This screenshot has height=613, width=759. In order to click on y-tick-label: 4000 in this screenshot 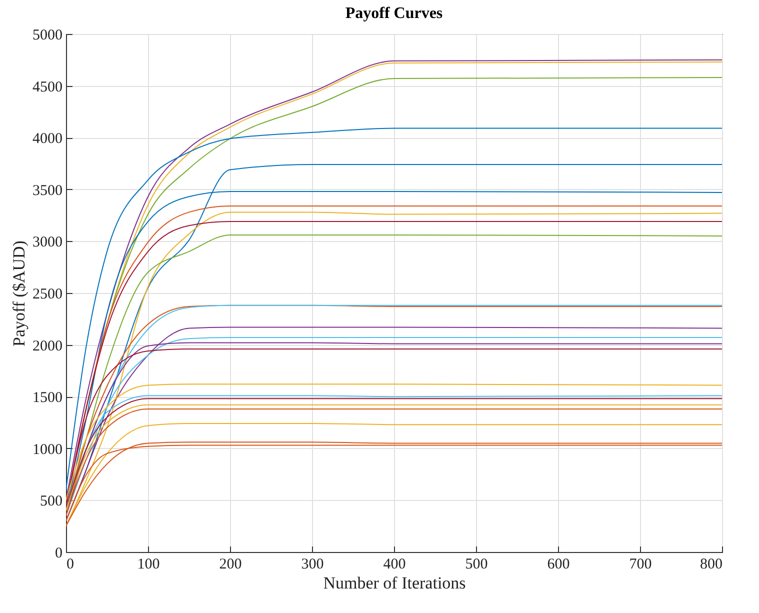, I will do `click(47, 139)`.